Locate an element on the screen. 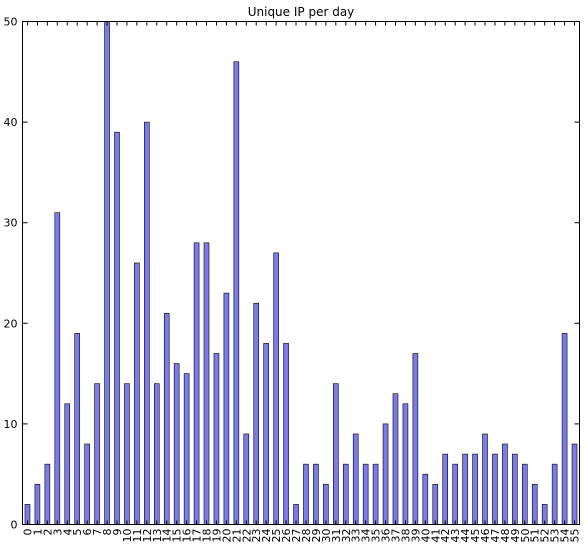  x-tick-label-29: 29 is located at coordinates (316, 536).